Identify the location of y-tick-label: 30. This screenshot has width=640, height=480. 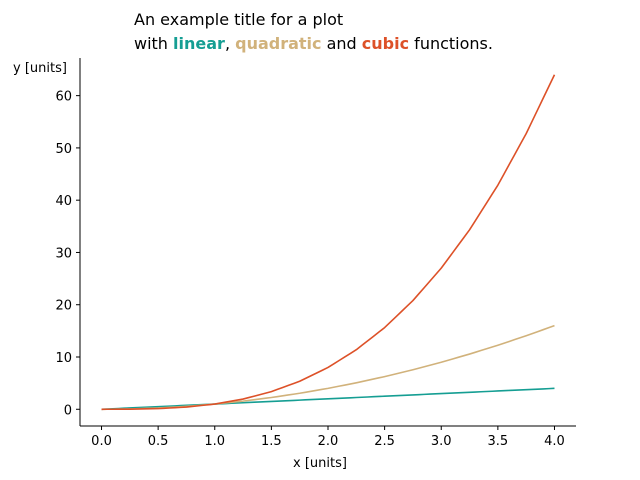
(63, 253).